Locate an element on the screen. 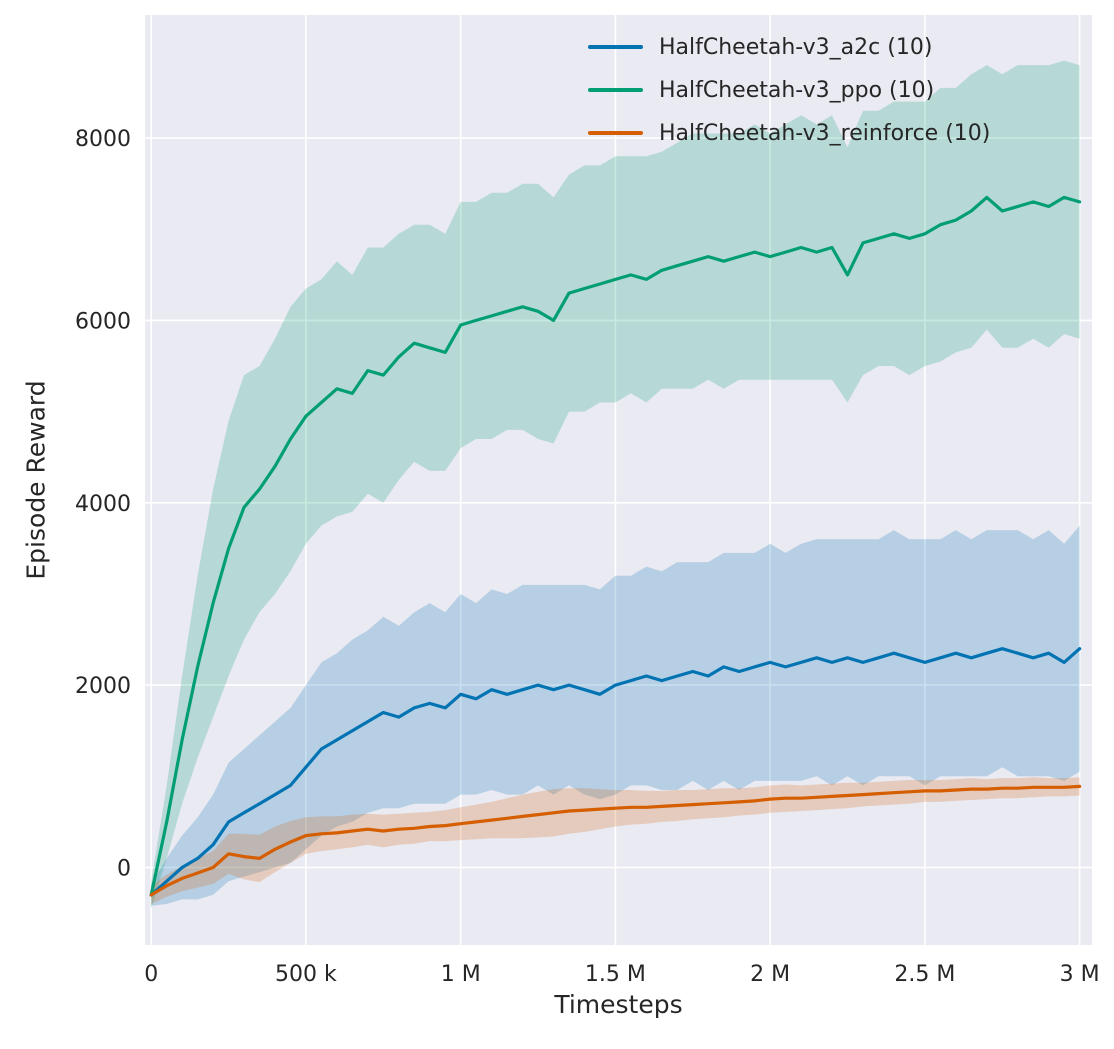  legend-item-ppo: HalfCheetah-v3_ppo (10) is located at coordinates (789, 90).